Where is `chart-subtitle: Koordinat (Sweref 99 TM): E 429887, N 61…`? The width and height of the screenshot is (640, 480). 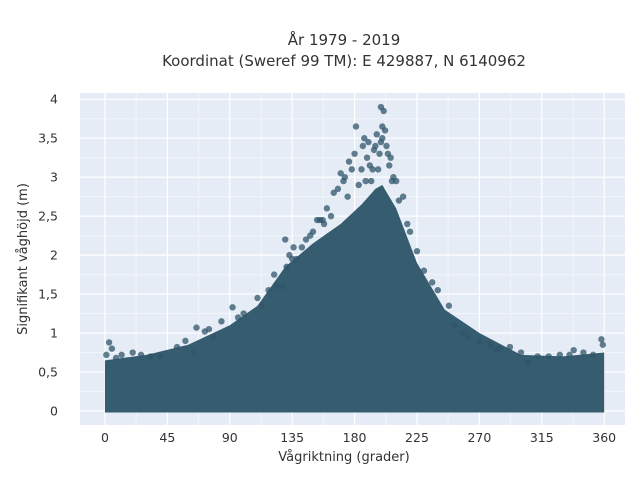 chart-subtitle: Koordinat (Sweref 99 TM): E 429887, N 61… is located at coordinates (344, 61).